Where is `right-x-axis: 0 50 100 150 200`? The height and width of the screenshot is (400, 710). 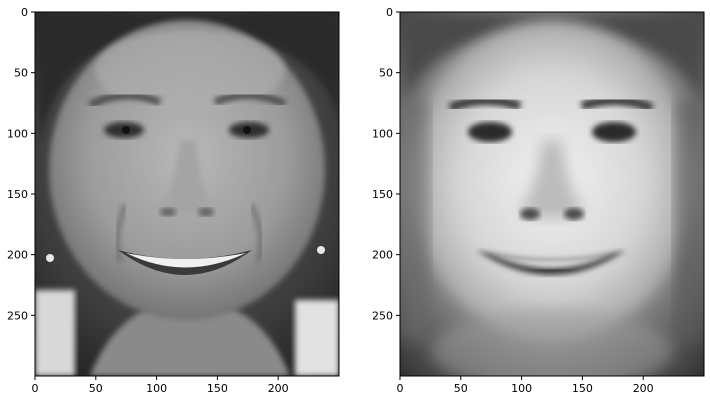 right-x-axis: 0 50 100 150 200 is located at coordinates (525, 385).